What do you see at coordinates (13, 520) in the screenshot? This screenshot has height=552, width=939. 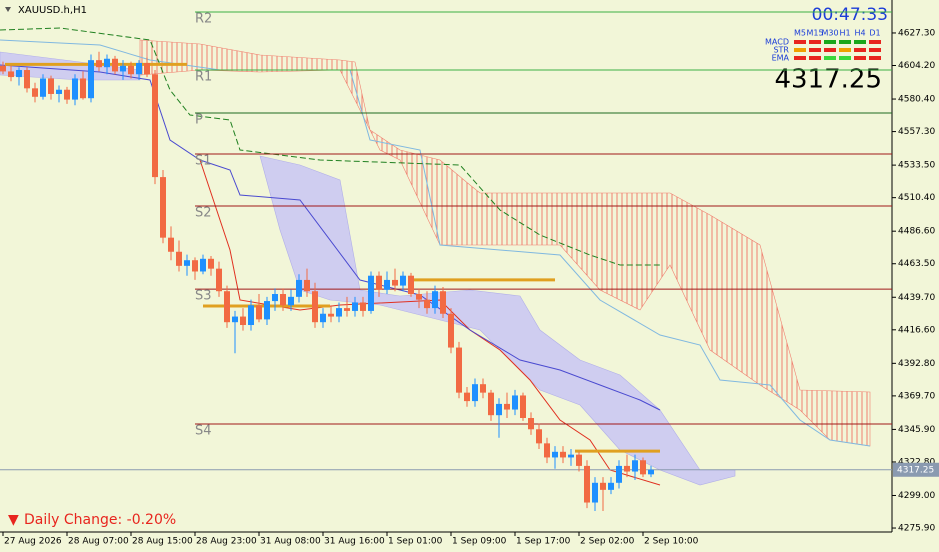 I see `daily-change-arrow: ▼` at bounding box center [13, 520].